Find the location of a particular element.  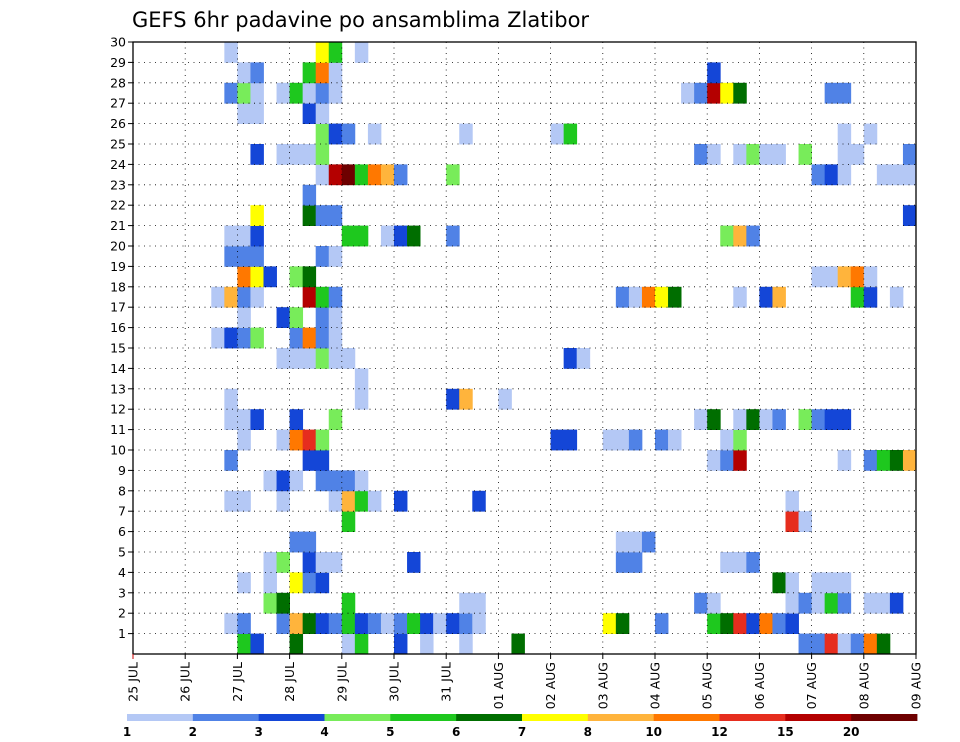

y-tick-label: 1 is located at coordinates (122, 633).